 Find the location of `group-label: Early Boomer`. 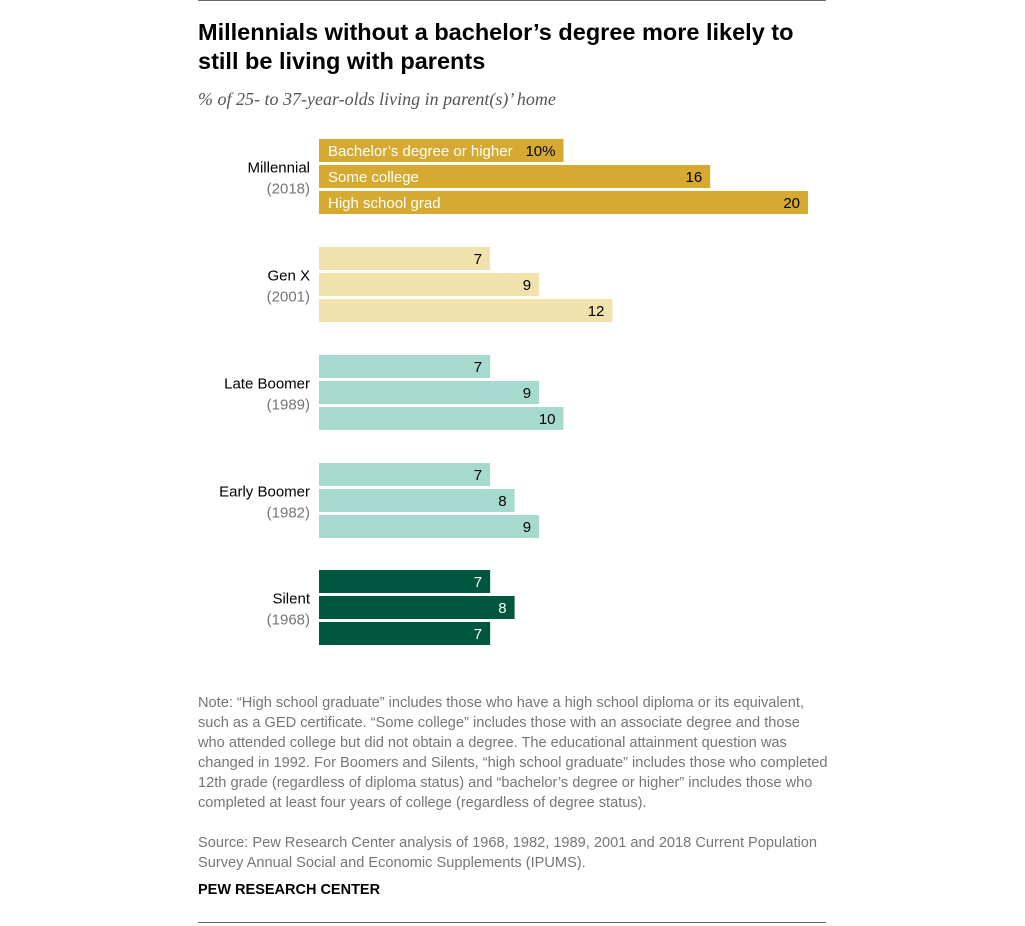

group-label: Early Boomer is located at coordinates (264, 492).